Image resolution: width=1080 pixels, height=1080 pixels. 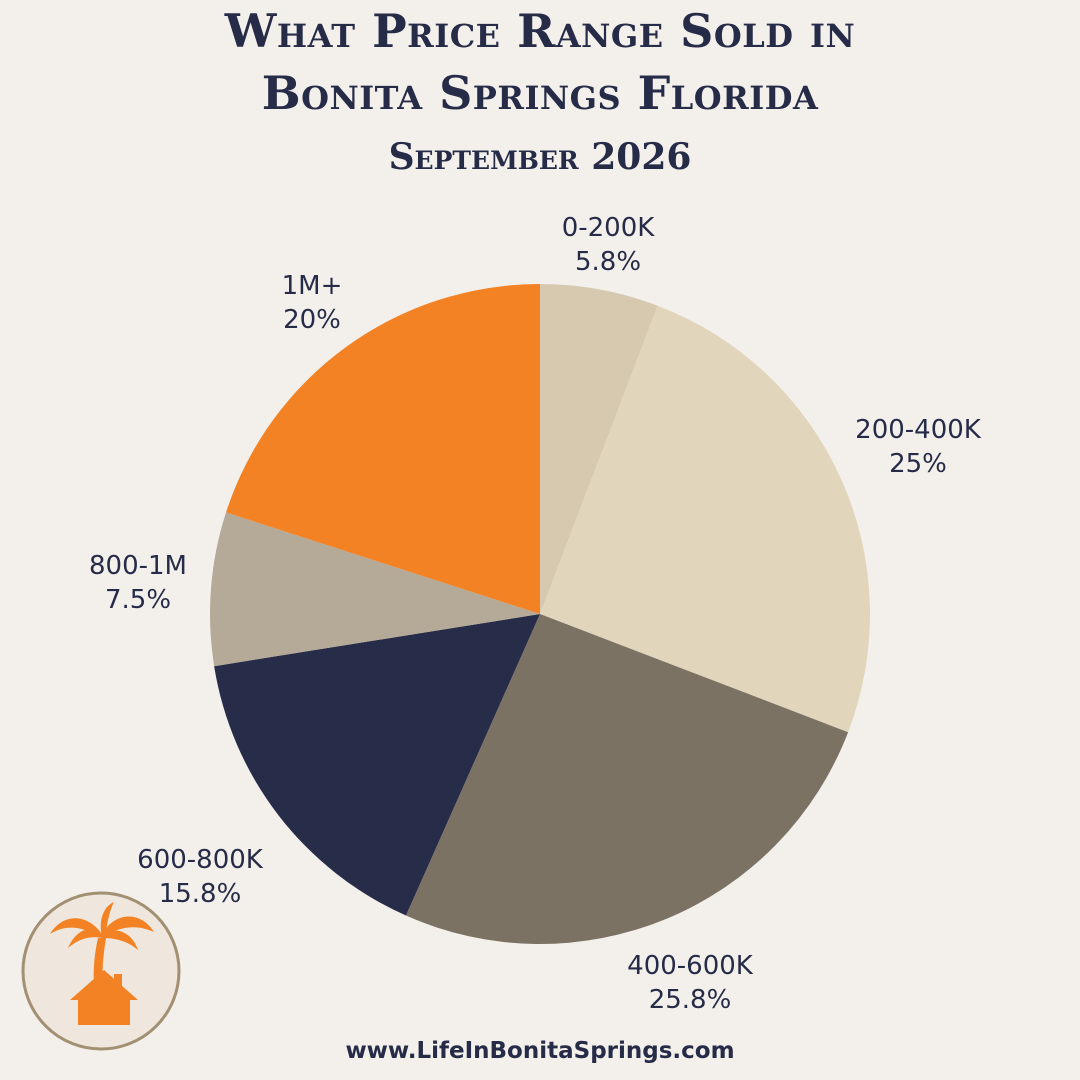 What do you see at coordinates (599, 449) in the screenshot?
I see `pie-slice-0-200k` at bounding box center [599, 449].